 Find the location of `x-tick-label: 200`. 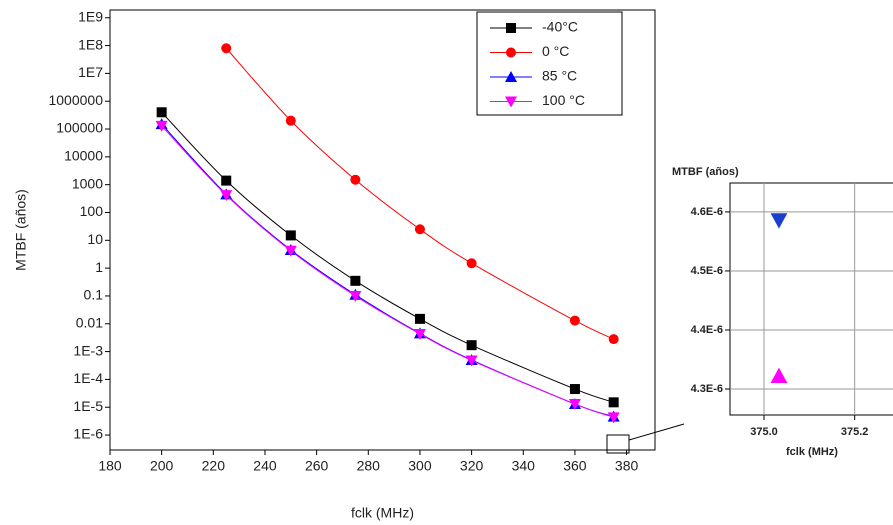

x-tick-label: 200 is located at coordinates (162, 466).